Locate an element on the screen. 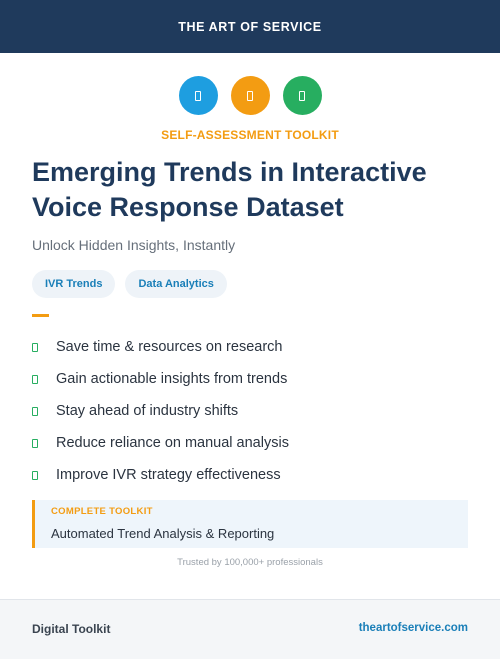  tag-data-analytics: Data Analytics is located at coordinates (176, 284).